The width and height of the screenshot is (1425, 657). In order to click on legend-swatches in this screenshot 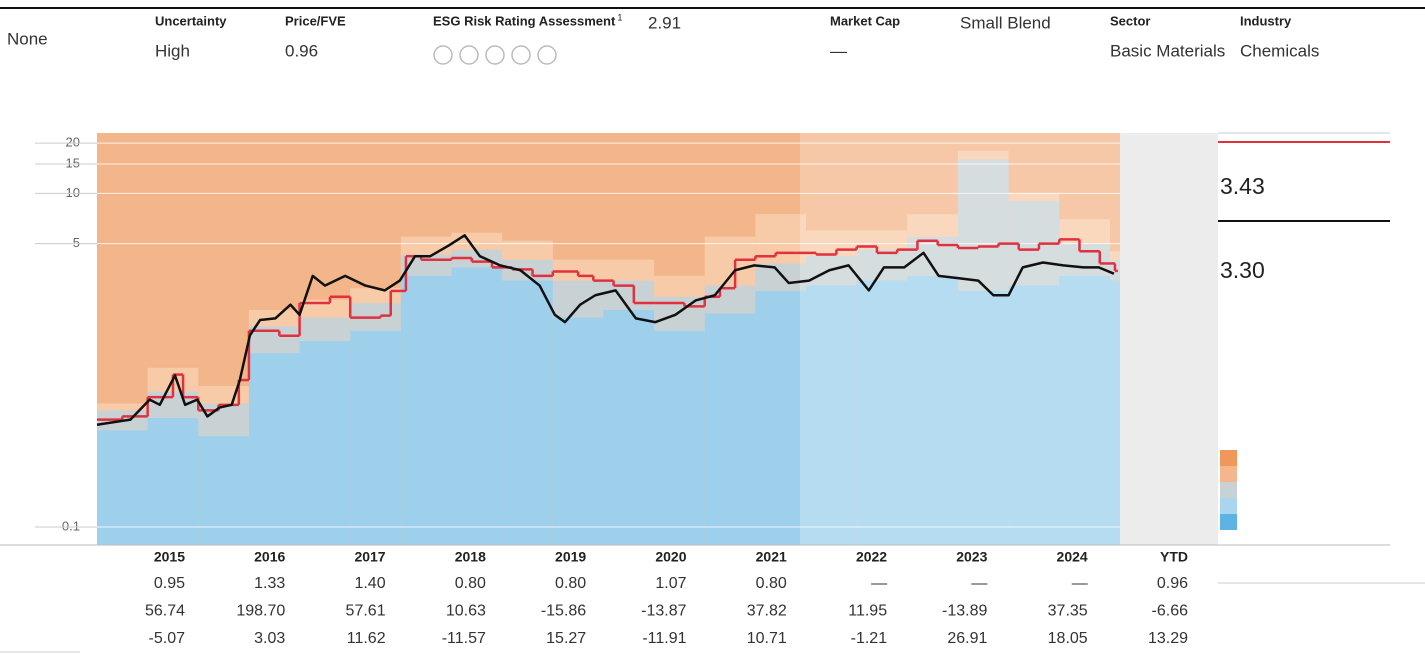, I will do `click(1228, 490)`.